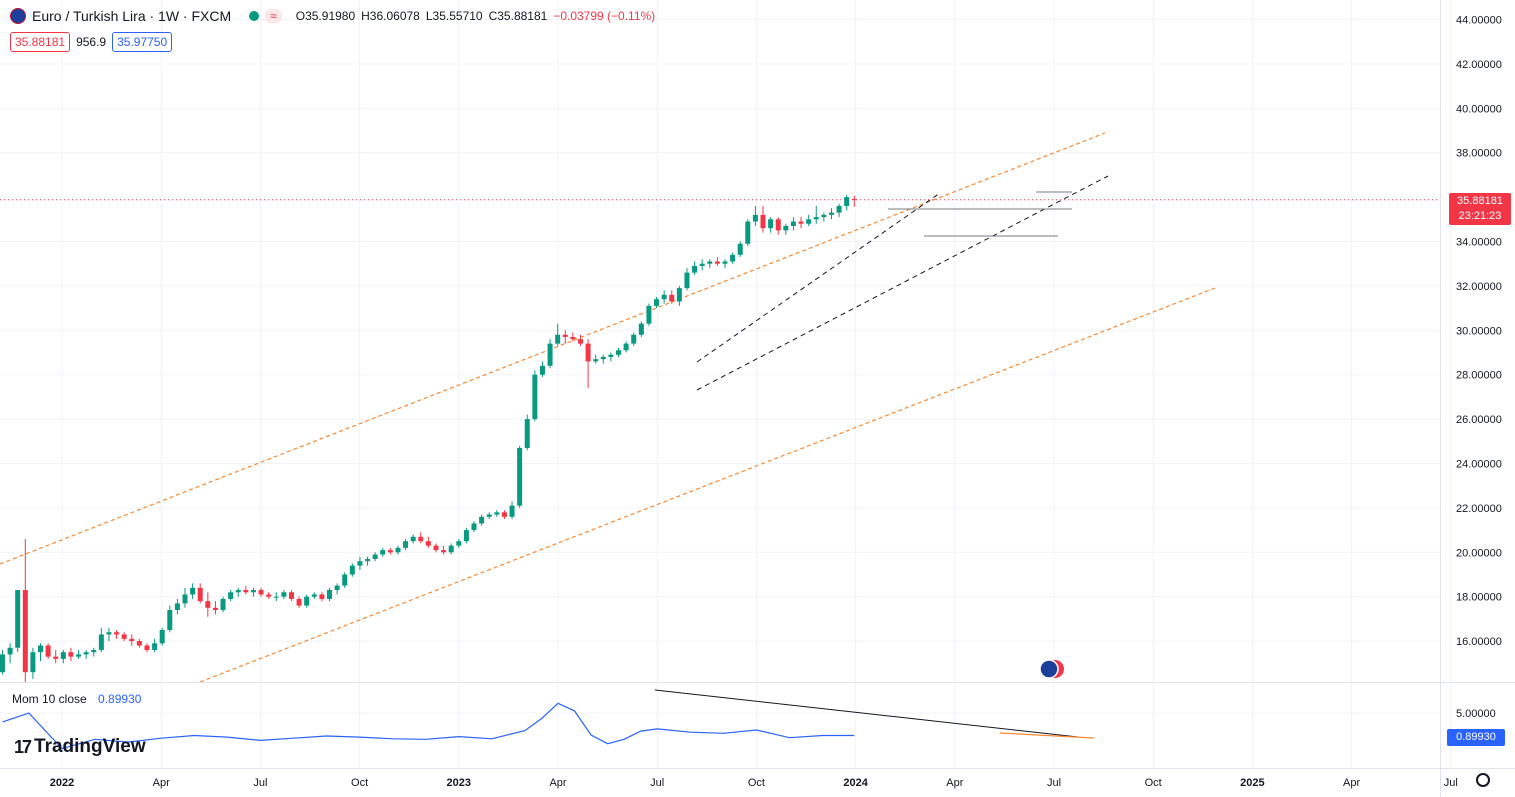 This screenshot has height=797, width=1515. I want to click on y-tick-label: 30.00000, so click(1479, 331).